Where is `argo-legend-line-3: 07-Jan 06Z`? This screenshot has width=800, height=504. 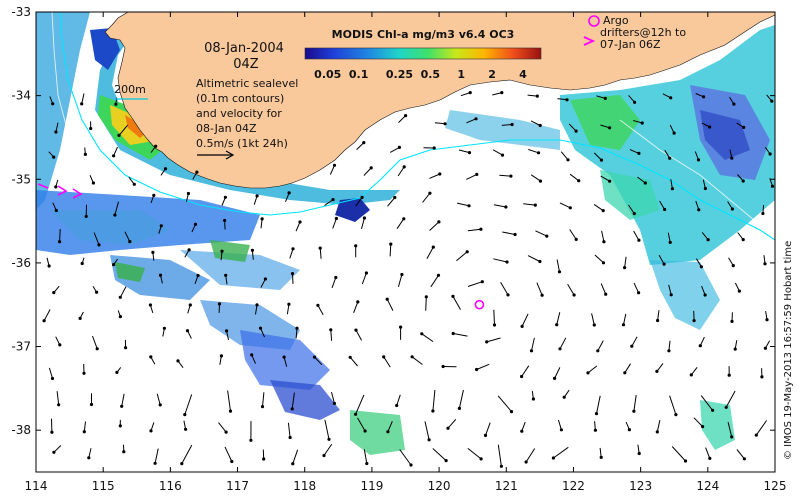
argo-legend-line-3: 07-Jan 06Z is located at coordinates (630, 44).